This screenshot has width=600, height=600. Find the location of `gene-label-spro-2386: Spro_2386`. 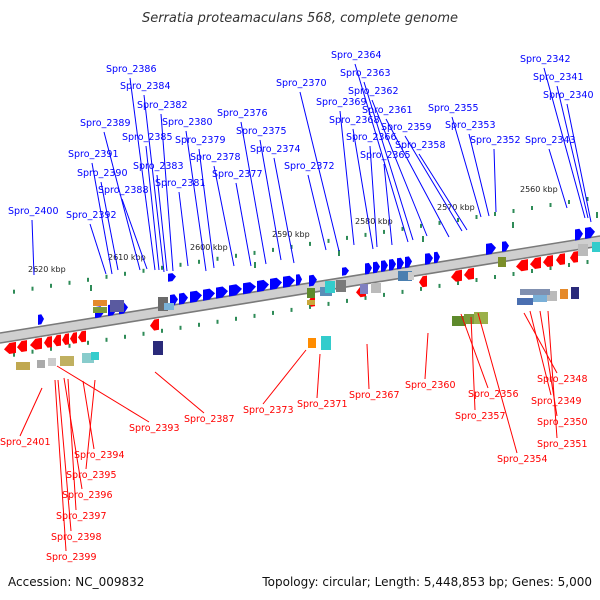

gene-label-spro-2386: Spro_2386 is located at coordinates (131, 69).